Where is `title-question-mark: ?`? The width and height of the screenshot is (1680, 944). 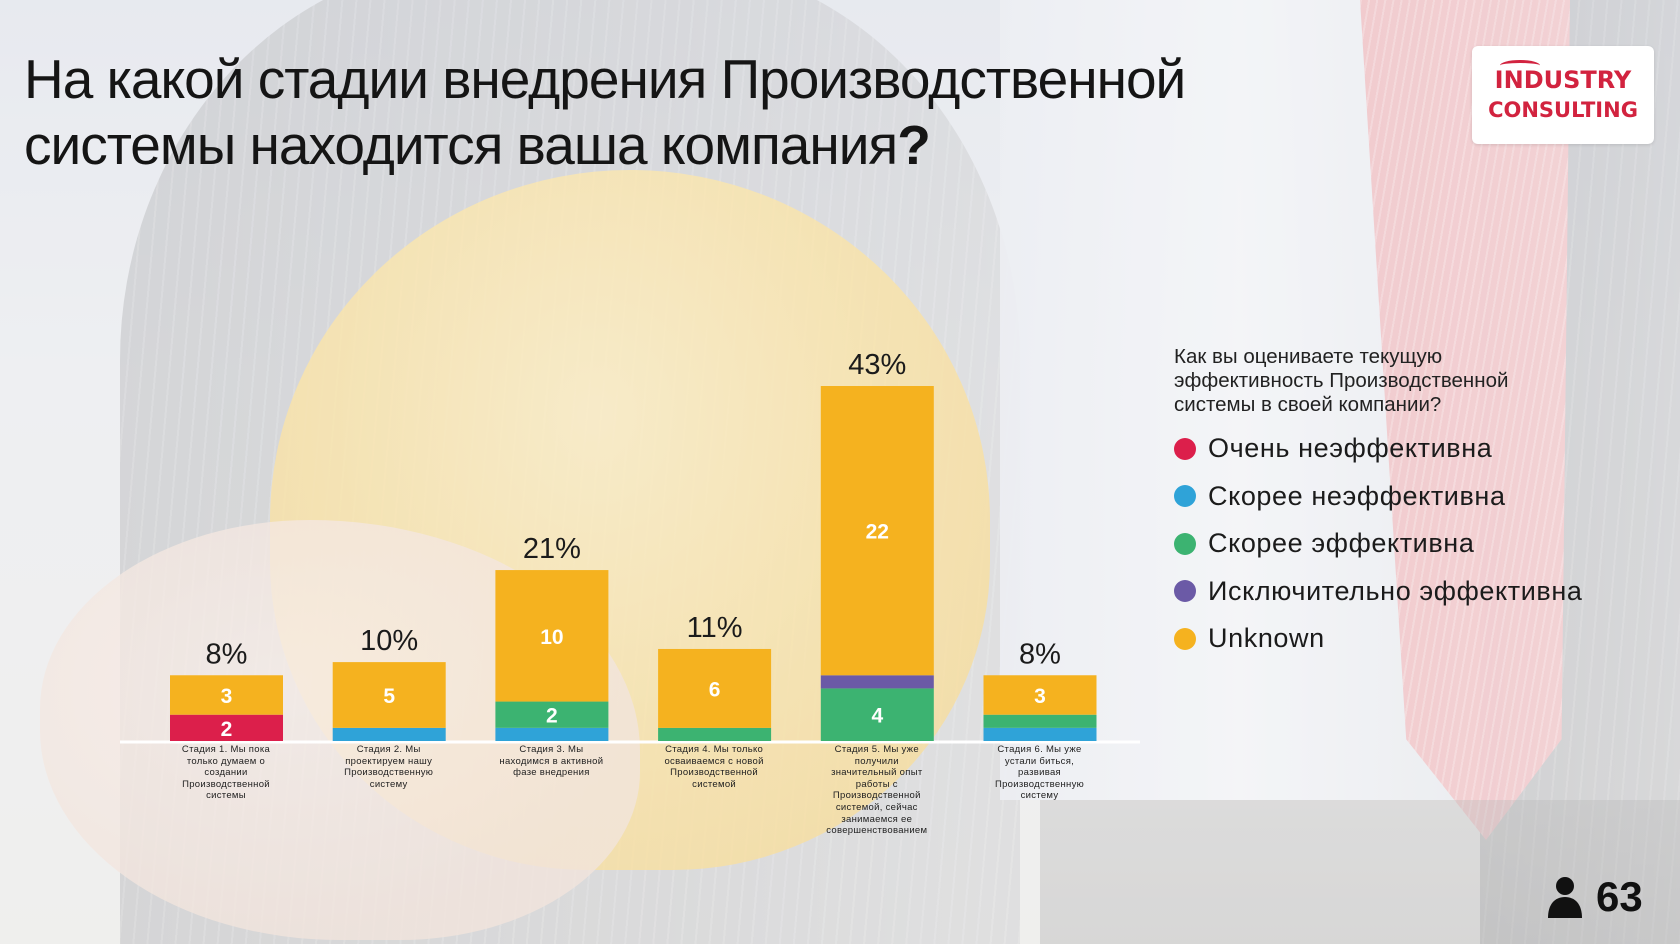
title-question-mark: ? is located at coordinates (914, 145).